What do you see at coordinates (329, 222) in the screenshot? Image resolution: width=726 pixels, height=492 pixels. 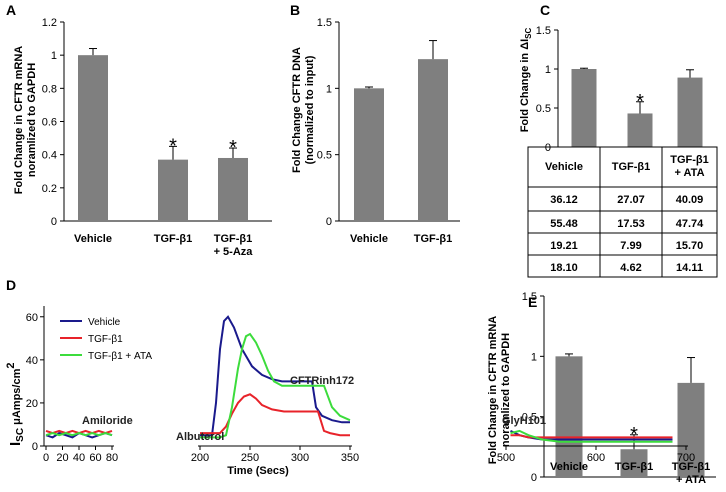 I see `y-tick-label-b: 0` at bounding box center [329, 222].